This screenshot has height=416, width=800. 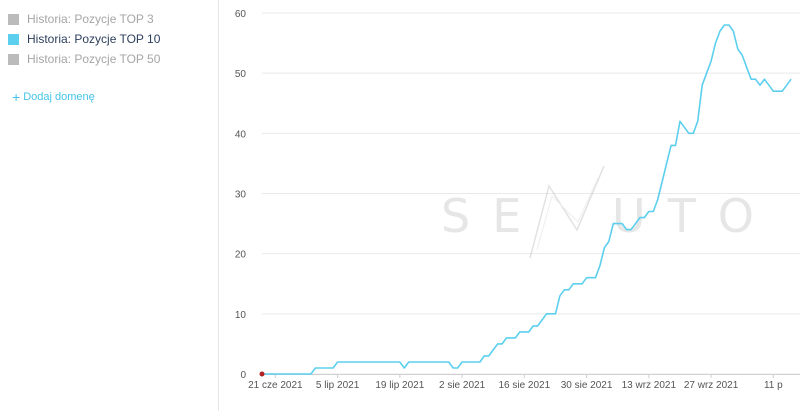 What do you see at coordinates (262, 374) in the screenshot?
I see `series-point` at bounding box center [262, 374].